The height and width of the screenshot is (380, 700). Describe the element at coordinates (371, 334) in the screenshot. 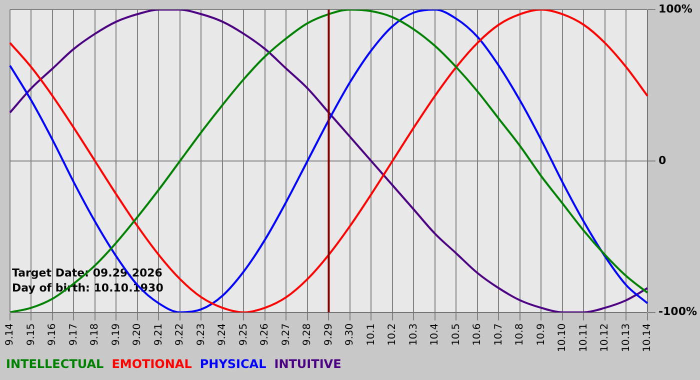

I see `x-tick-label: 10.1` at that location.